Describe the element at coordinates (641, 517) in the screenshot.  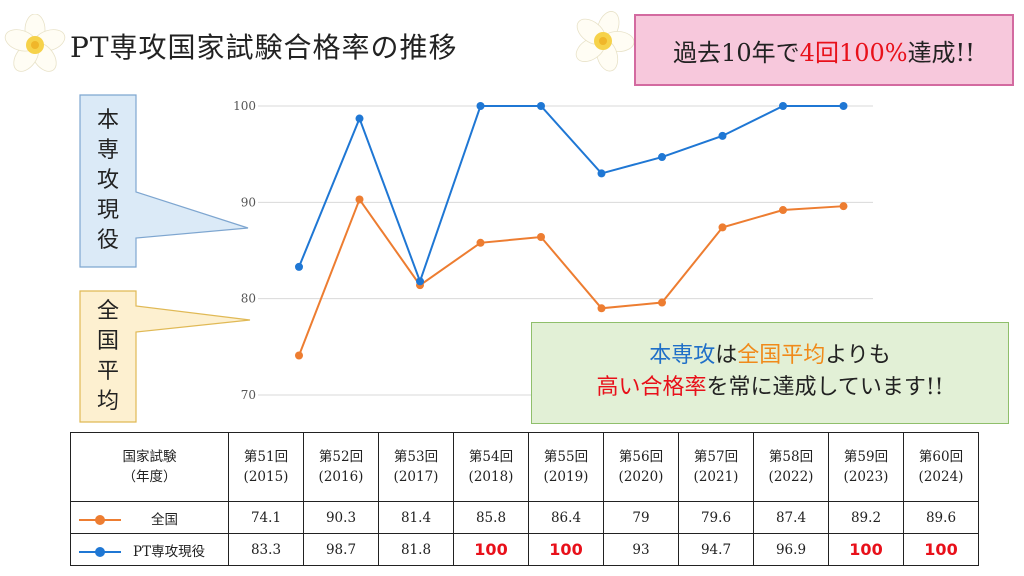
I see `table-cell: 79` at that location.